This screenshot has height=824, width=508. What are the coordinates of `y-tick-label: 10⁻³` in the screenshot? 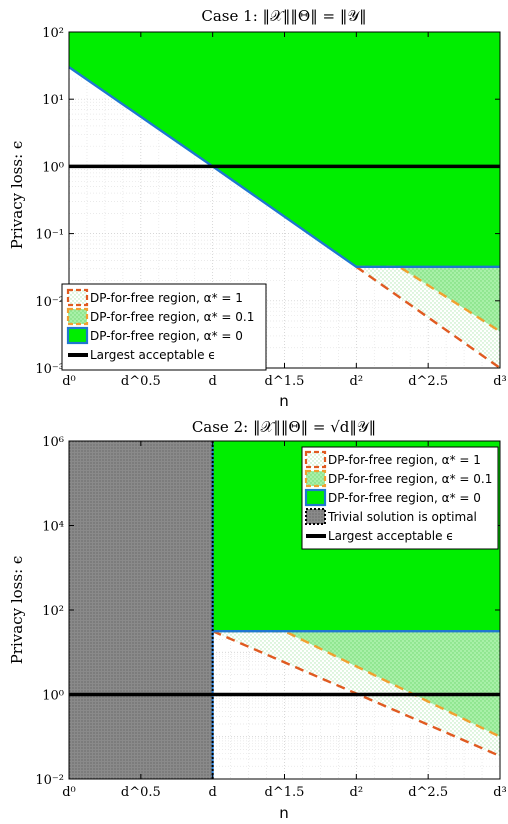 It's located at (49, 369).